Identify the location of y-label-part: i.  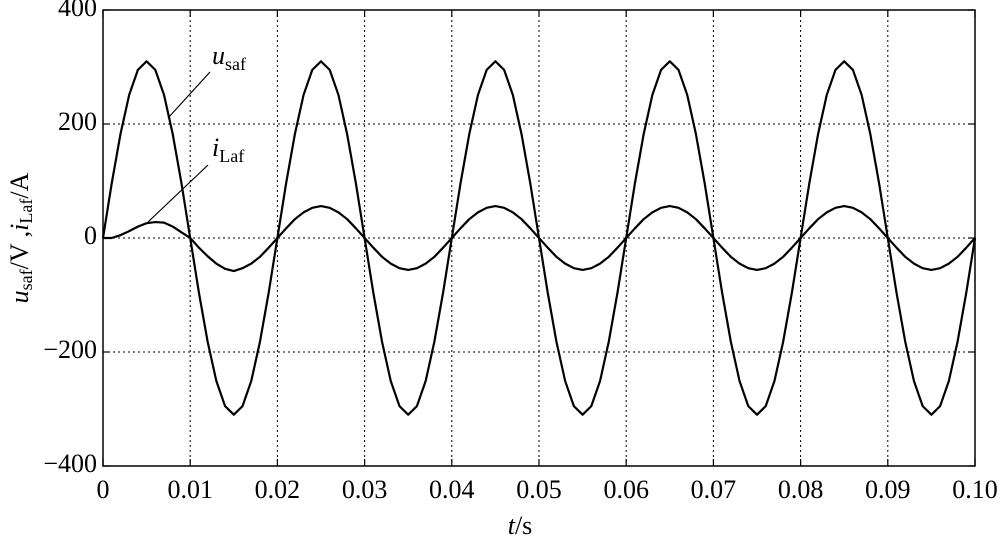
(19, 227).